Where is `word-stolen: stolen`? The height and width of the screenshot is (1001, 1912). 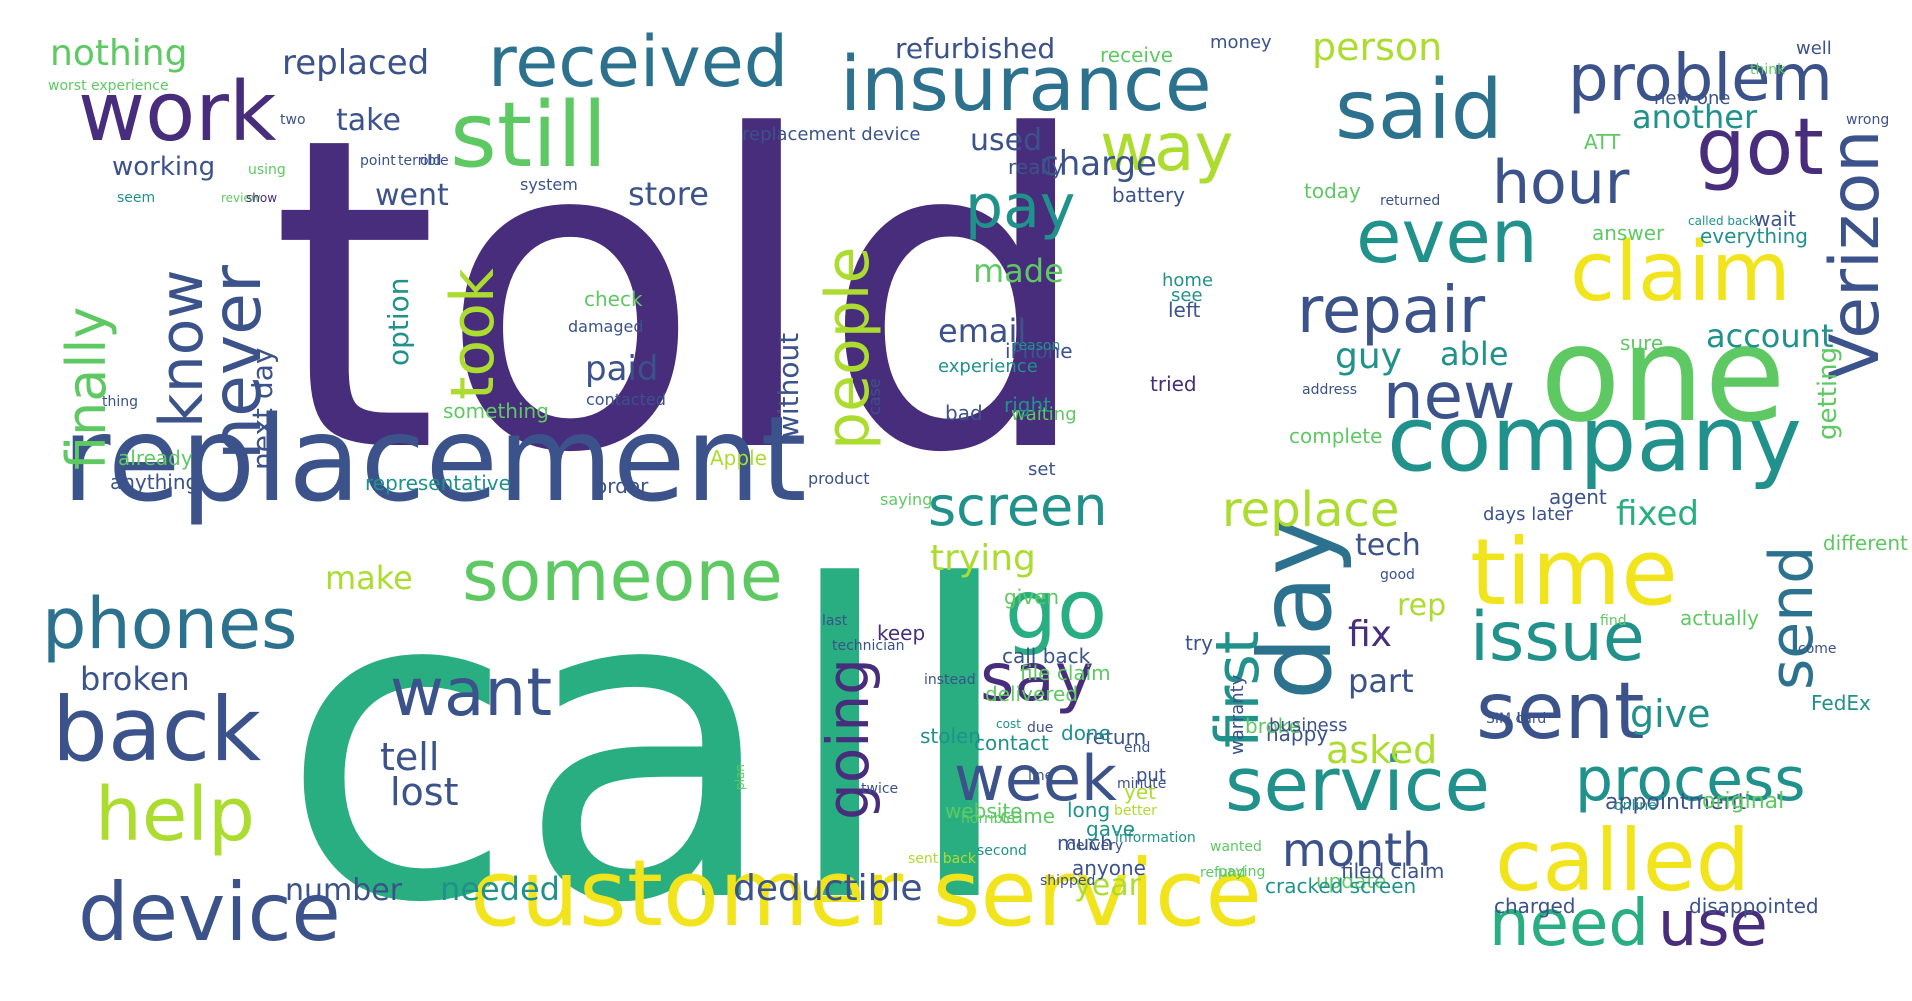 word-stolen: stolen is located at coordinates (950, 736).